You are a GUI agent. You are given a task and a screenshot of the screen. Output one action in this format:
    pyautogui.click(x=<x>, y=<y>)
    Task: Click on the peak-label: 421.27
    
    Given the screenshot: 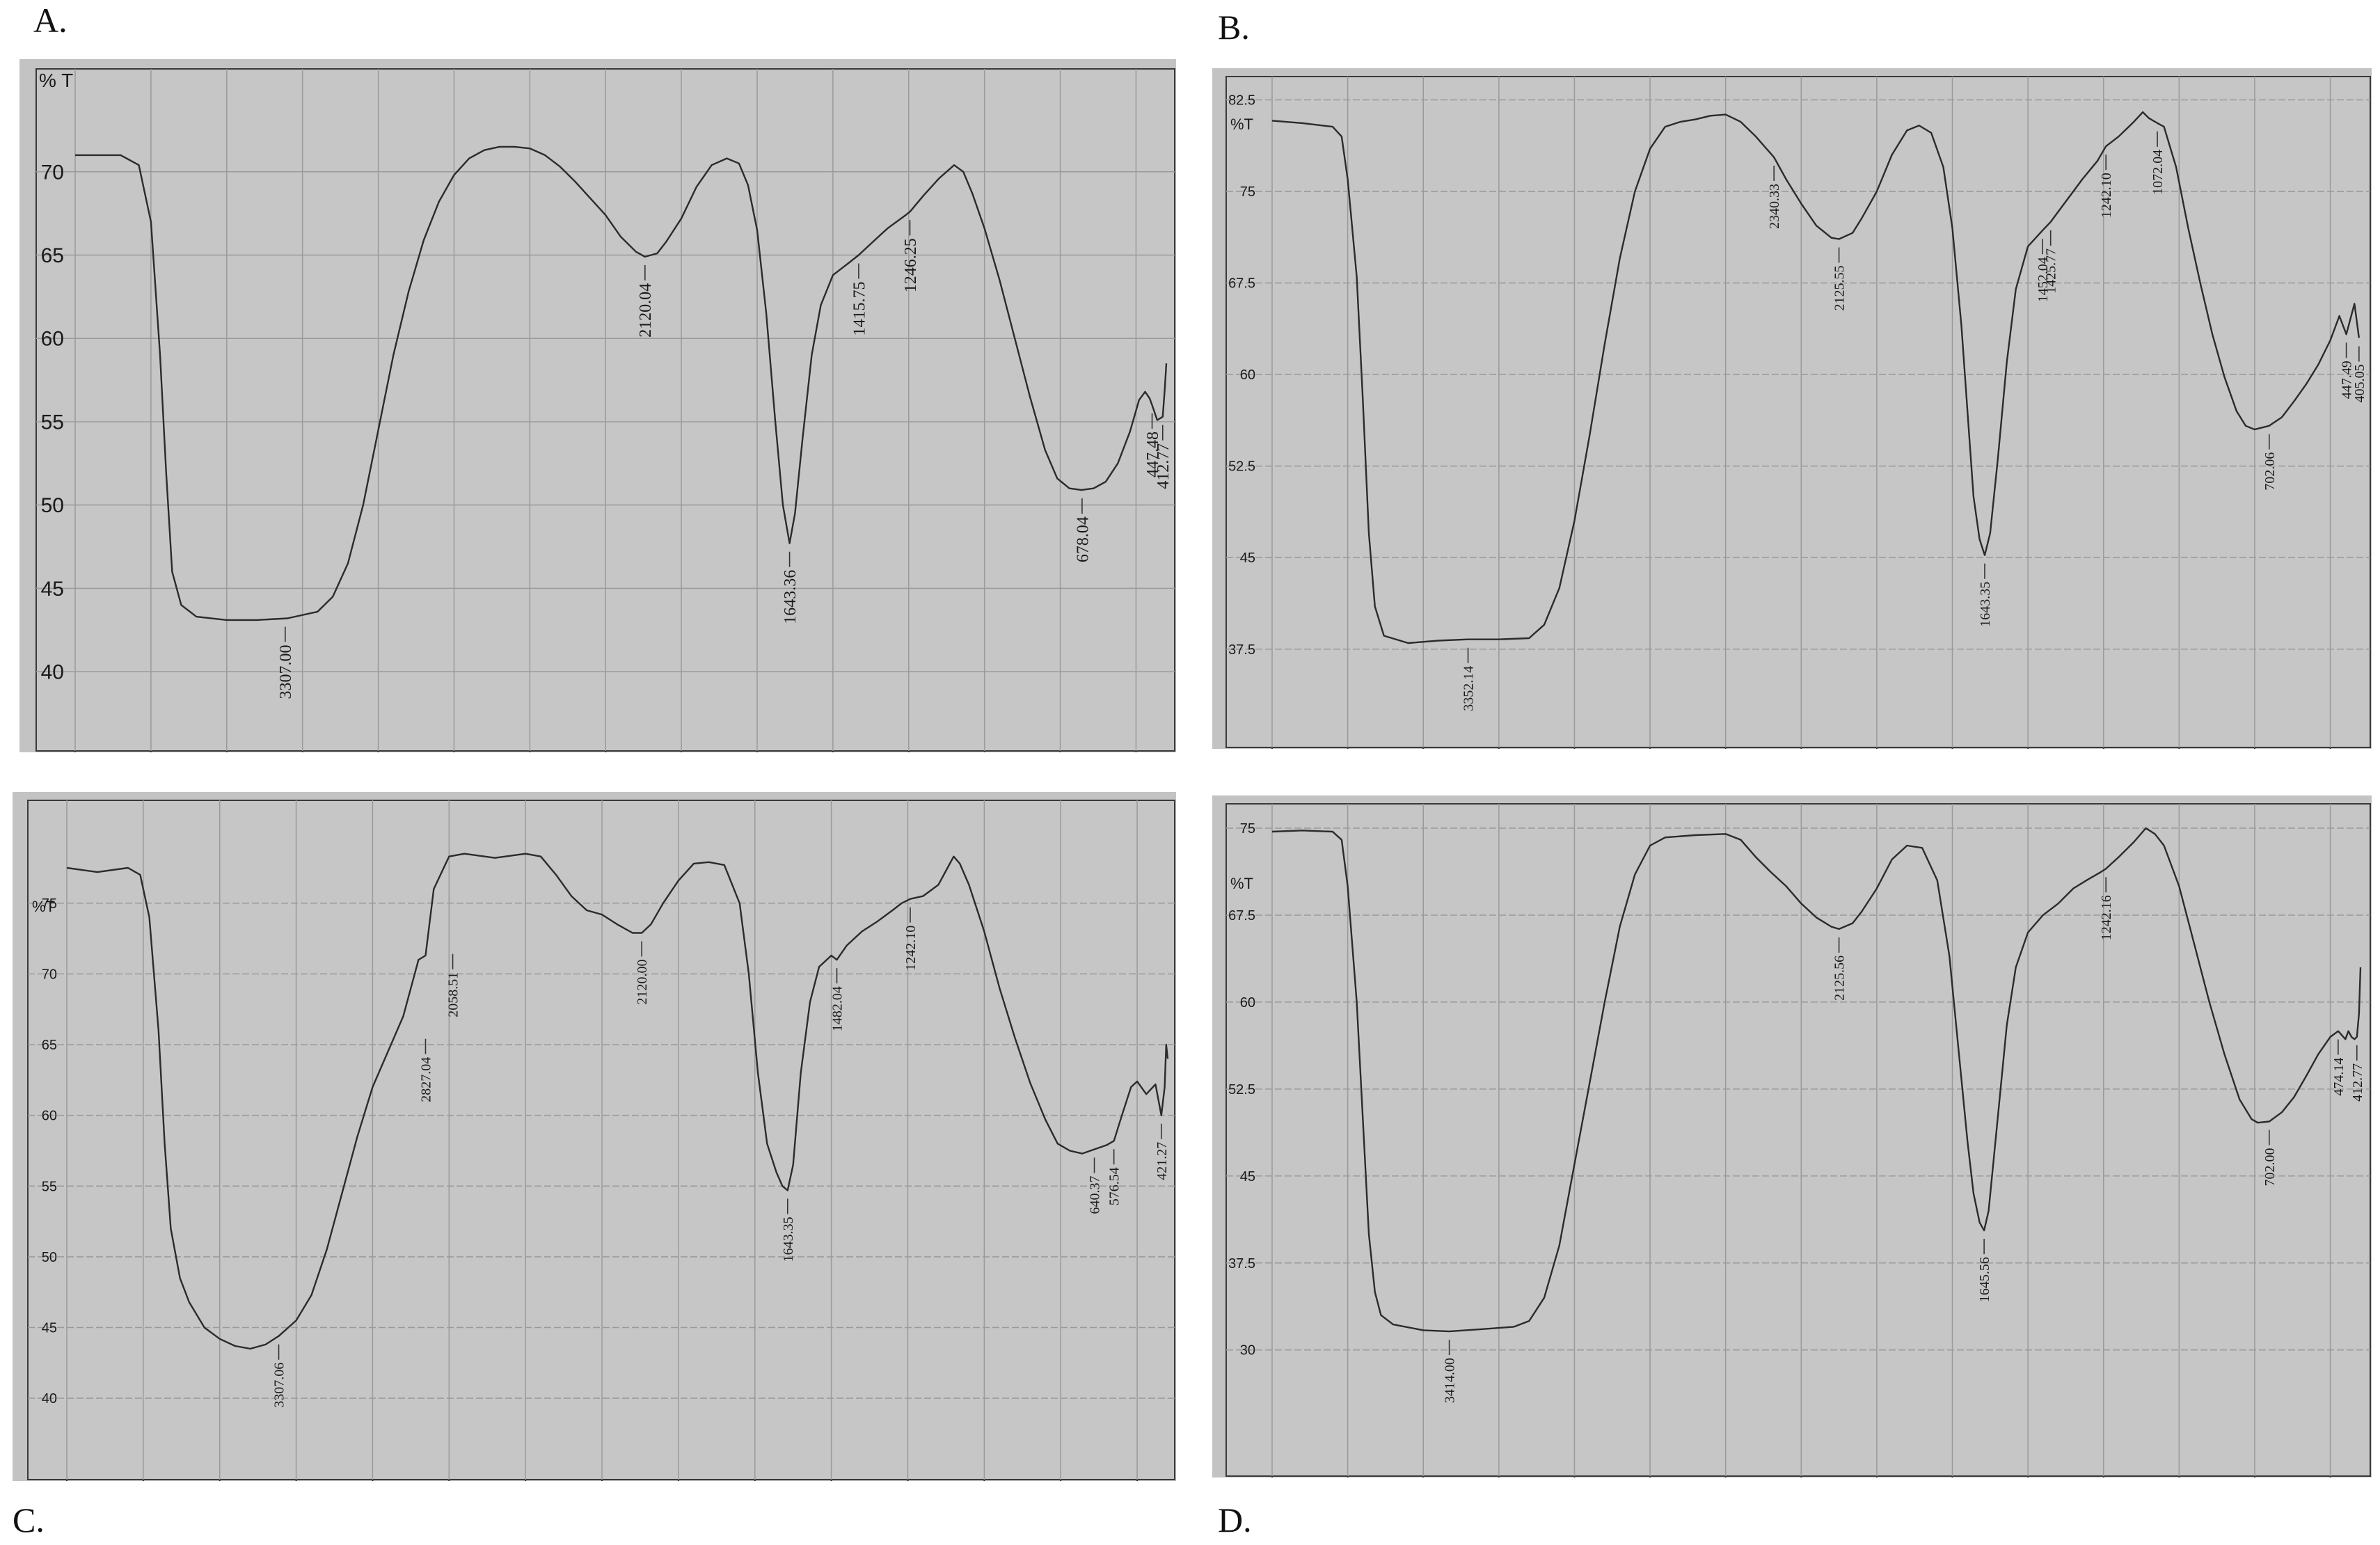 What is the action you would take?
    pyautogui.click(x=1162, y=1161)
    